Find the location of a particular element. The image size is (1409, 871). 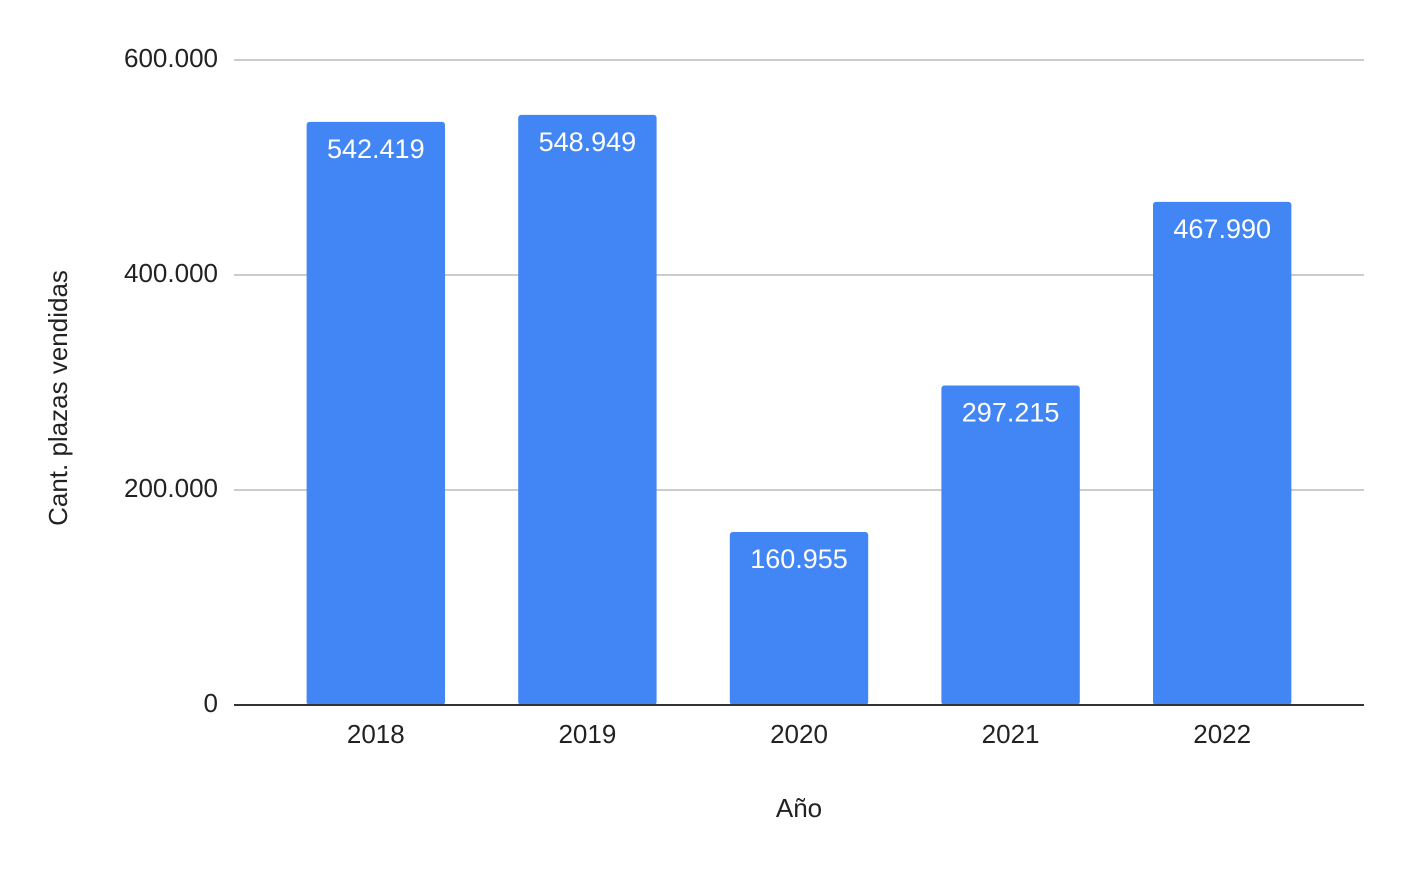

x-tick-label: 2022 is located at coordinates (1222, 734).